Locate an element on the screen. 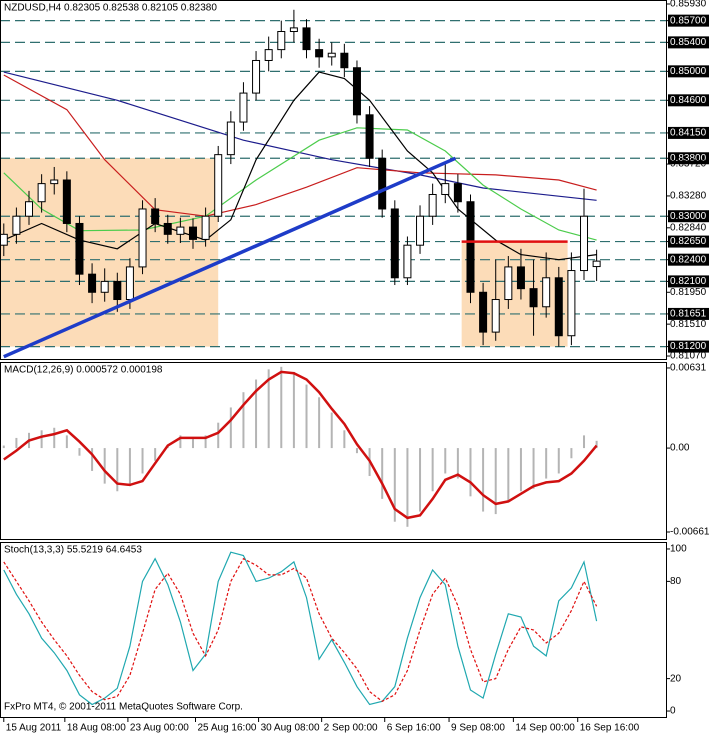  y-tick-label: 0.81510 is located at coordinates (688, 324).